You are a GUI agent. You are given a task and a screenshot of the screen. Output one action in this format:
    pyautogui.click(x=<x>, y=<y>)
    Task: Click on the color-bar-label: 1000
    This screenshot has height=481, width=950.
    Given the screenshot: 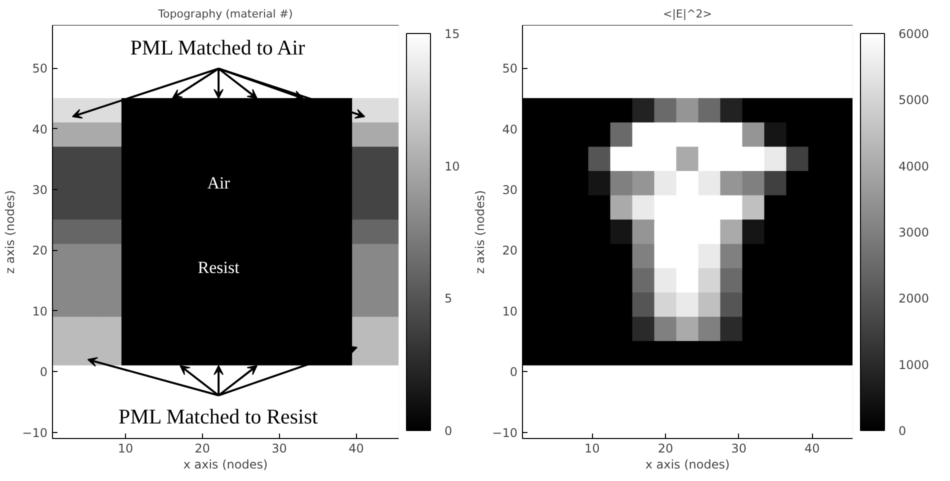 What is the action you would take?
    pyautogui.click(x=914, y=365)
    